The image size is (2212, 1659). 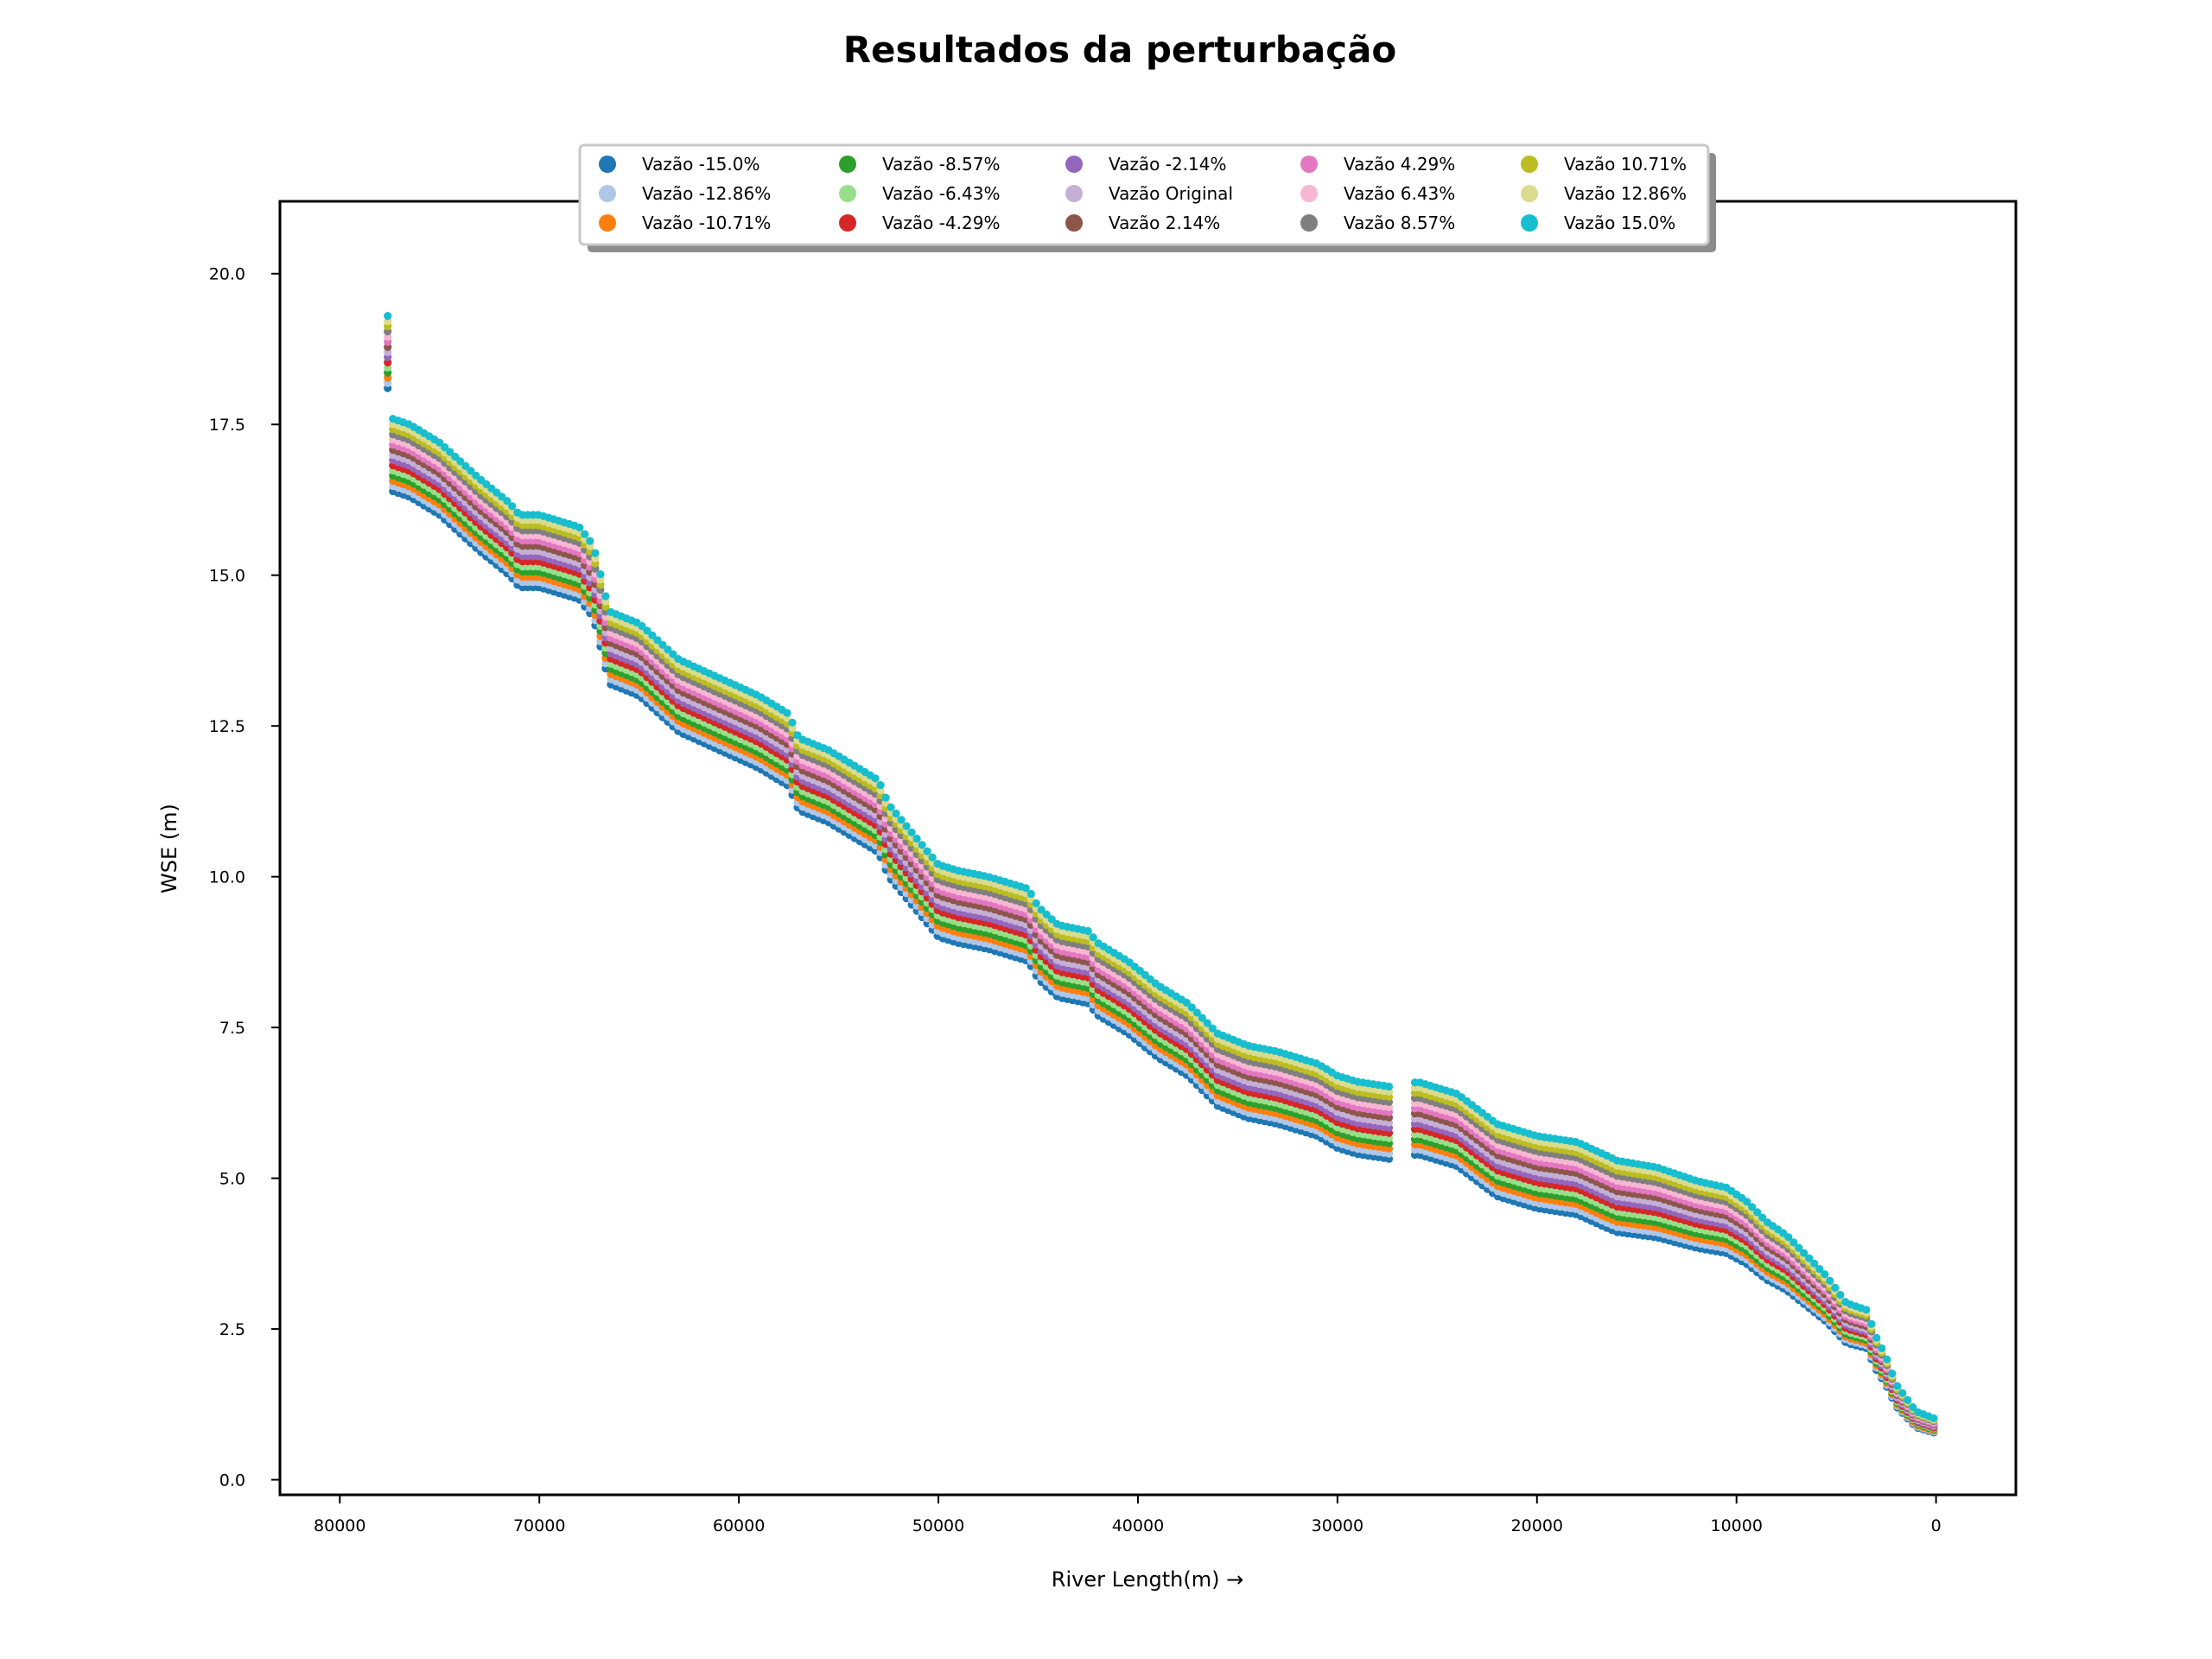 I want to click on legend-label: Vazão -10.71%, so click(x=706, y=223).